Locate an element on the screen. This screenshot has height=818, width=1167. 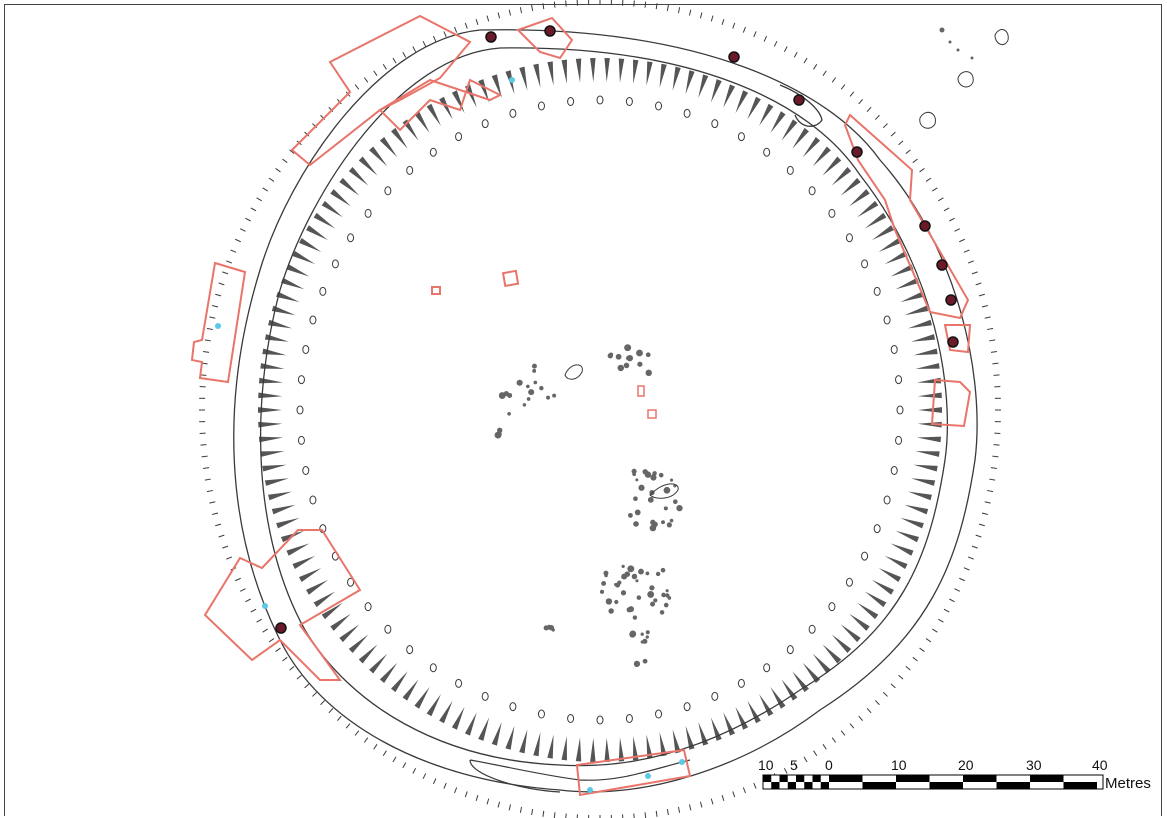
dark-pit-feature is located at coordinates (857, 152).